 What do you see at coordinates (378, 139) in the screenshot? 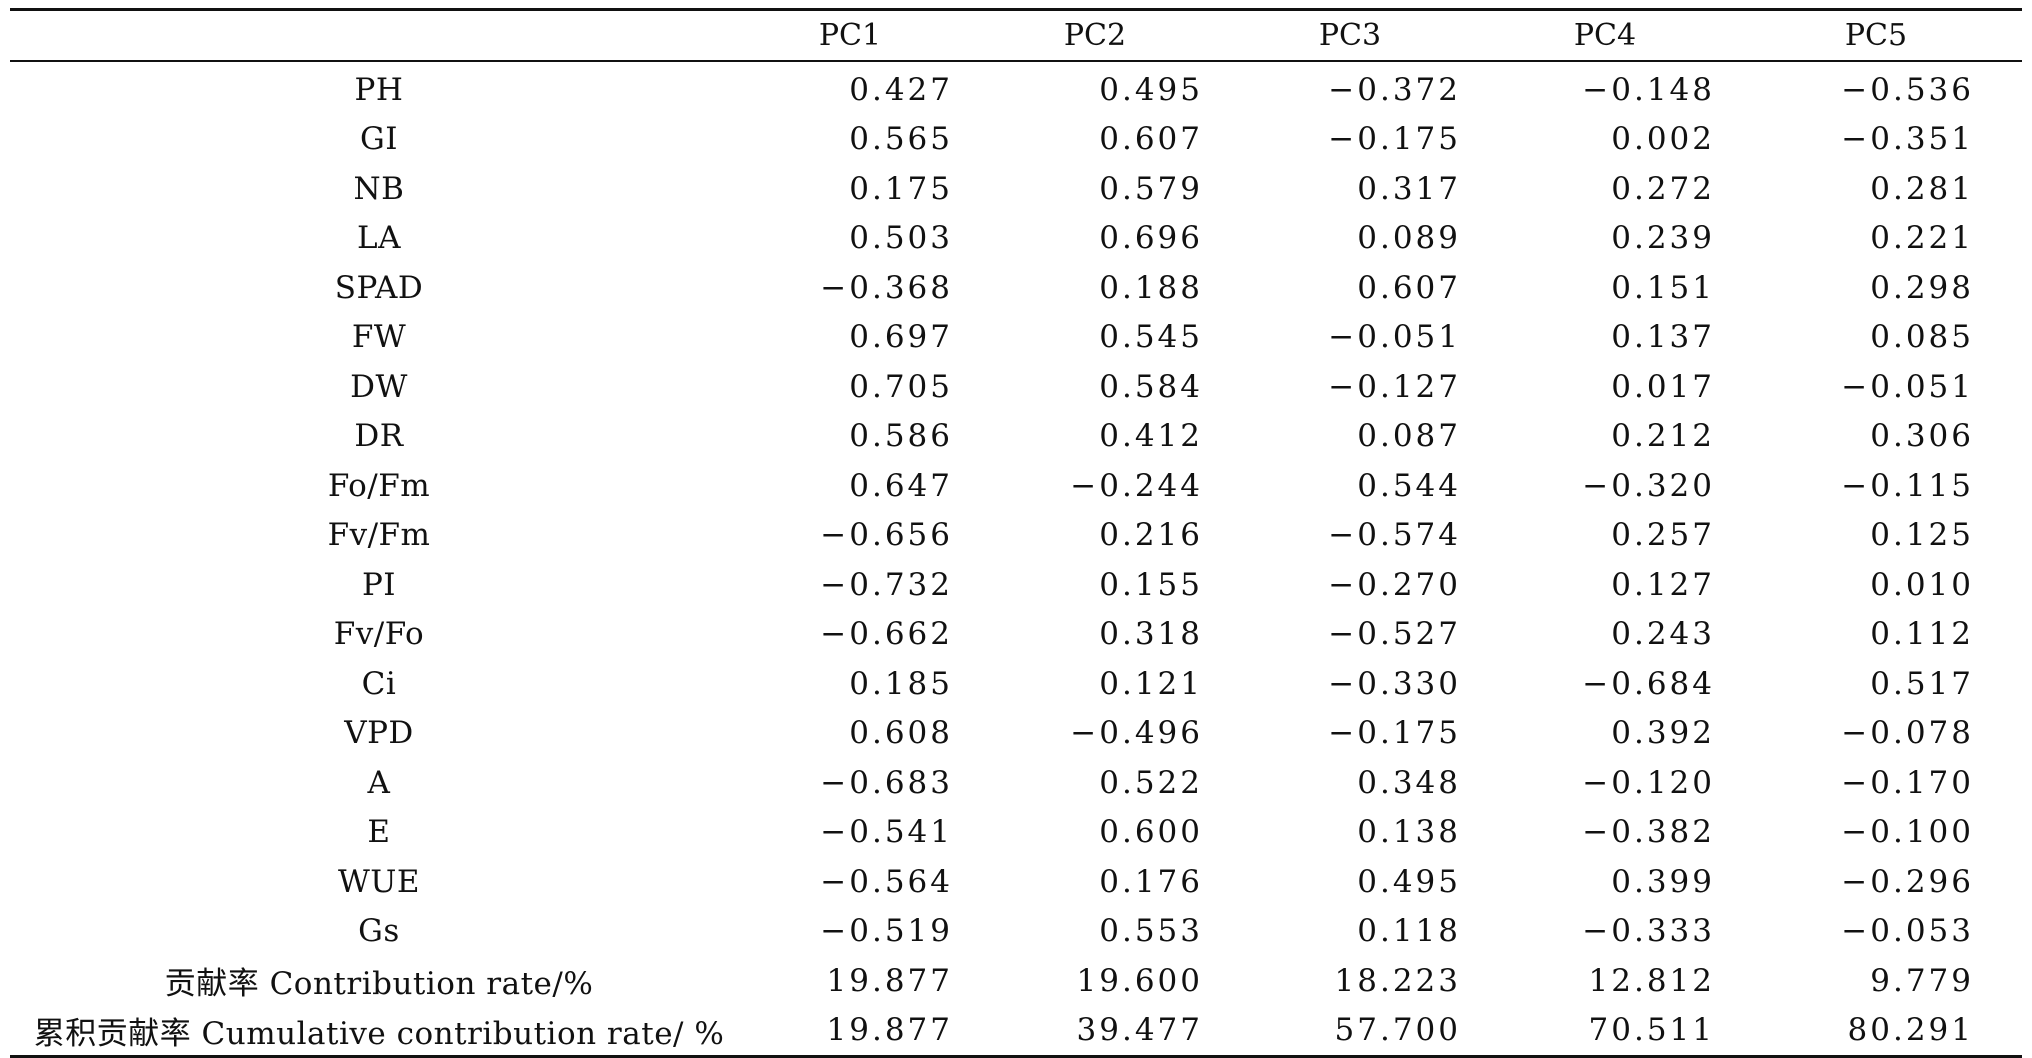
I see `row-label: GI` at bounding box center [378, 139].